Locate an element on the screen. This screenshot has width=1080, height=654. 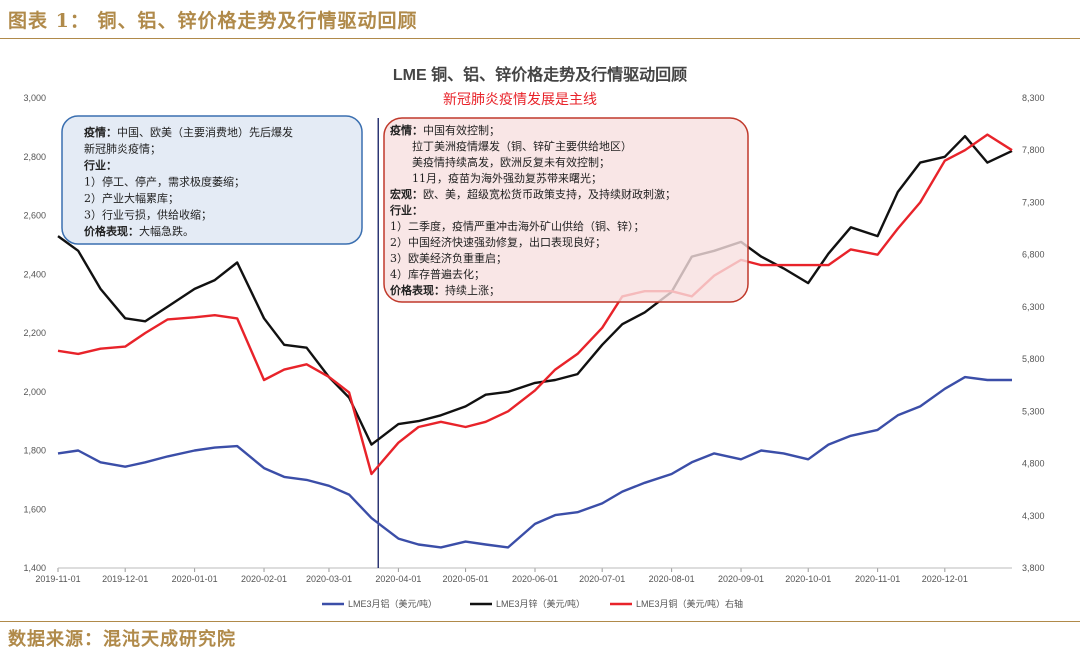
chart-title: LME 铜、铝、锌价格走势及行情驱动回顾 is located at coordinates (540, 74).